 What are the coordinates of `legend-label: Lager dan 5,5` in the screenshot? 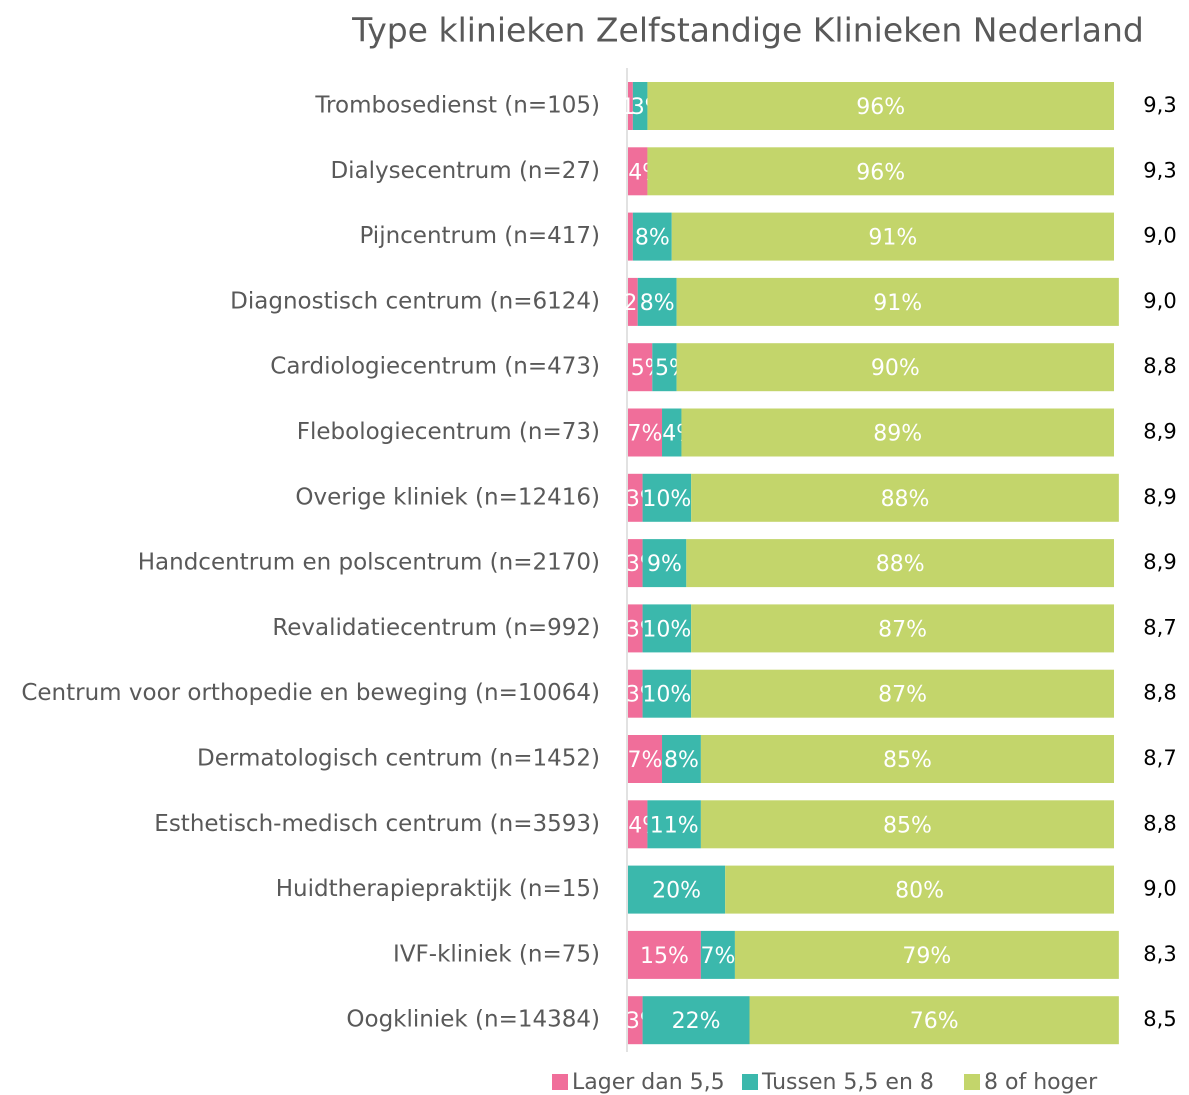 It's located at (648, 1082).